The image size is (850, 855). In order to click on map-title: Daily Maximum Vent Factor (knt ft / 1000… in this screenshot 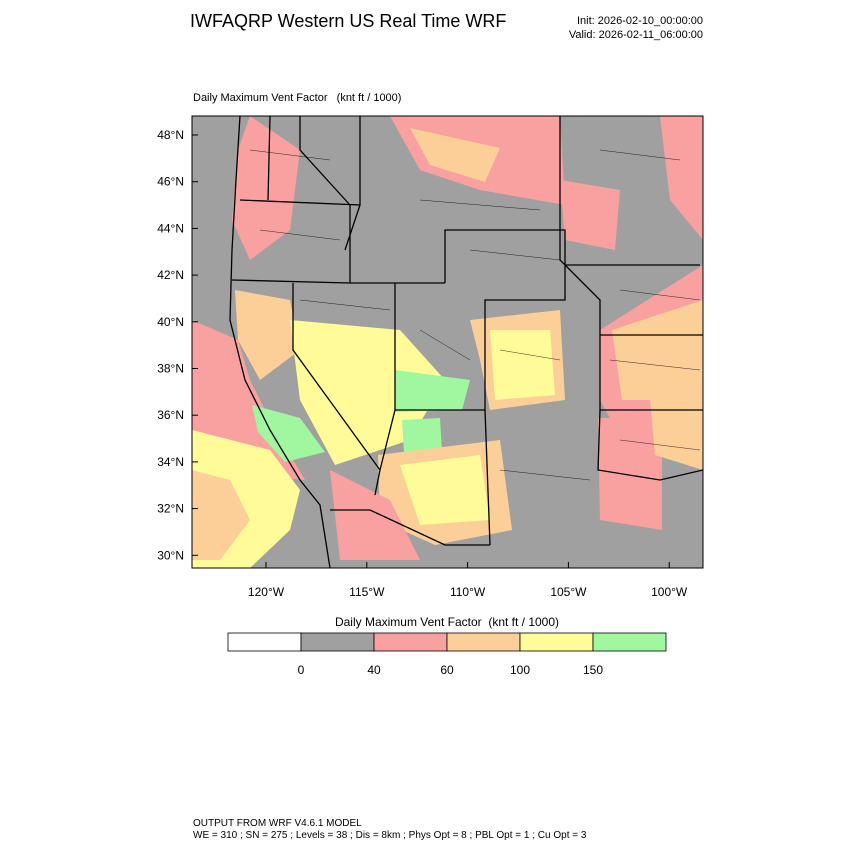, I will do `click(297, 98)`.